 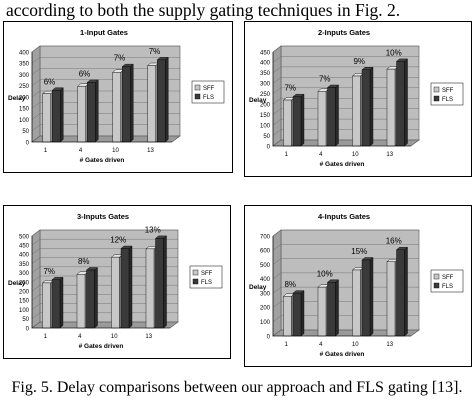 I want to click on legend-swatch-sff, so click(x=436, y=276).